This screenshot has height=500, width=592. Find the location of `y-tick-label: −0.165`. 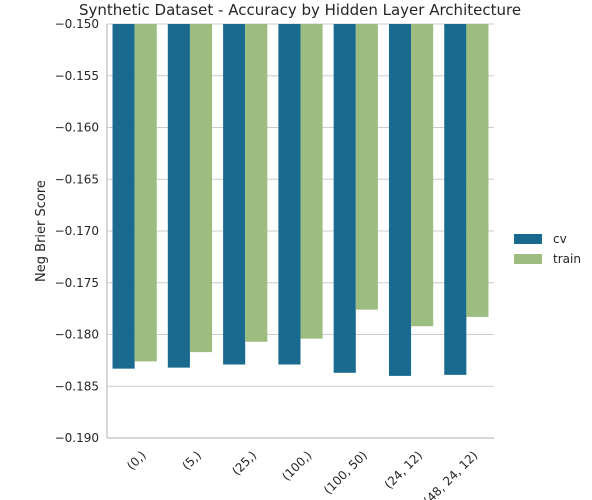

y-tick-label: −0.165 is located at coordinates (77, 179).